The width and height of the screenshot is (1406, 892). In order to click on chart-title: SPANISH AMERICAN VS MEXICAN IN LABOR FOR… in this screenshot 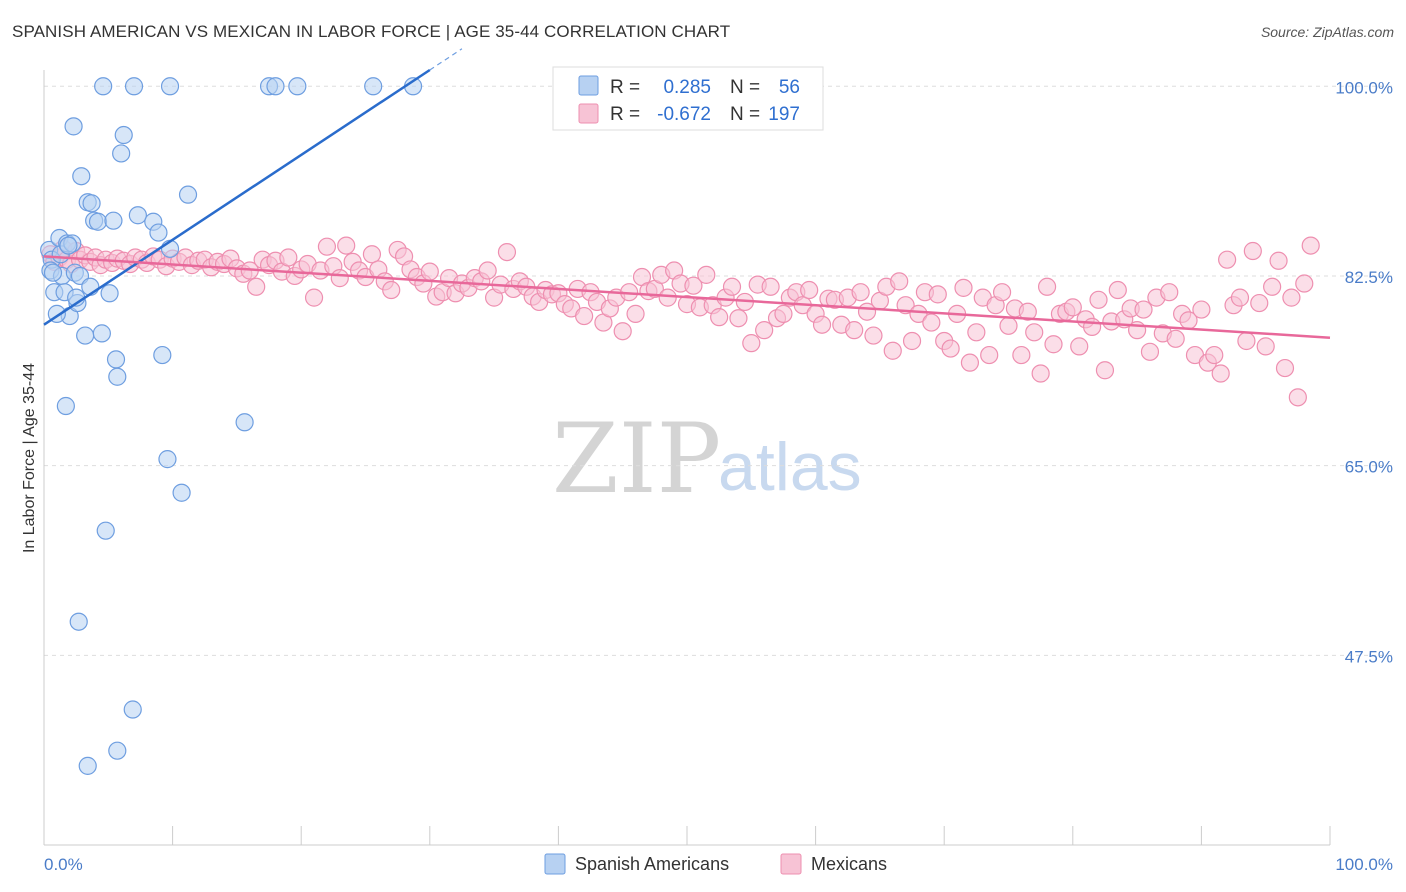, I will do `click(371, 31)`.